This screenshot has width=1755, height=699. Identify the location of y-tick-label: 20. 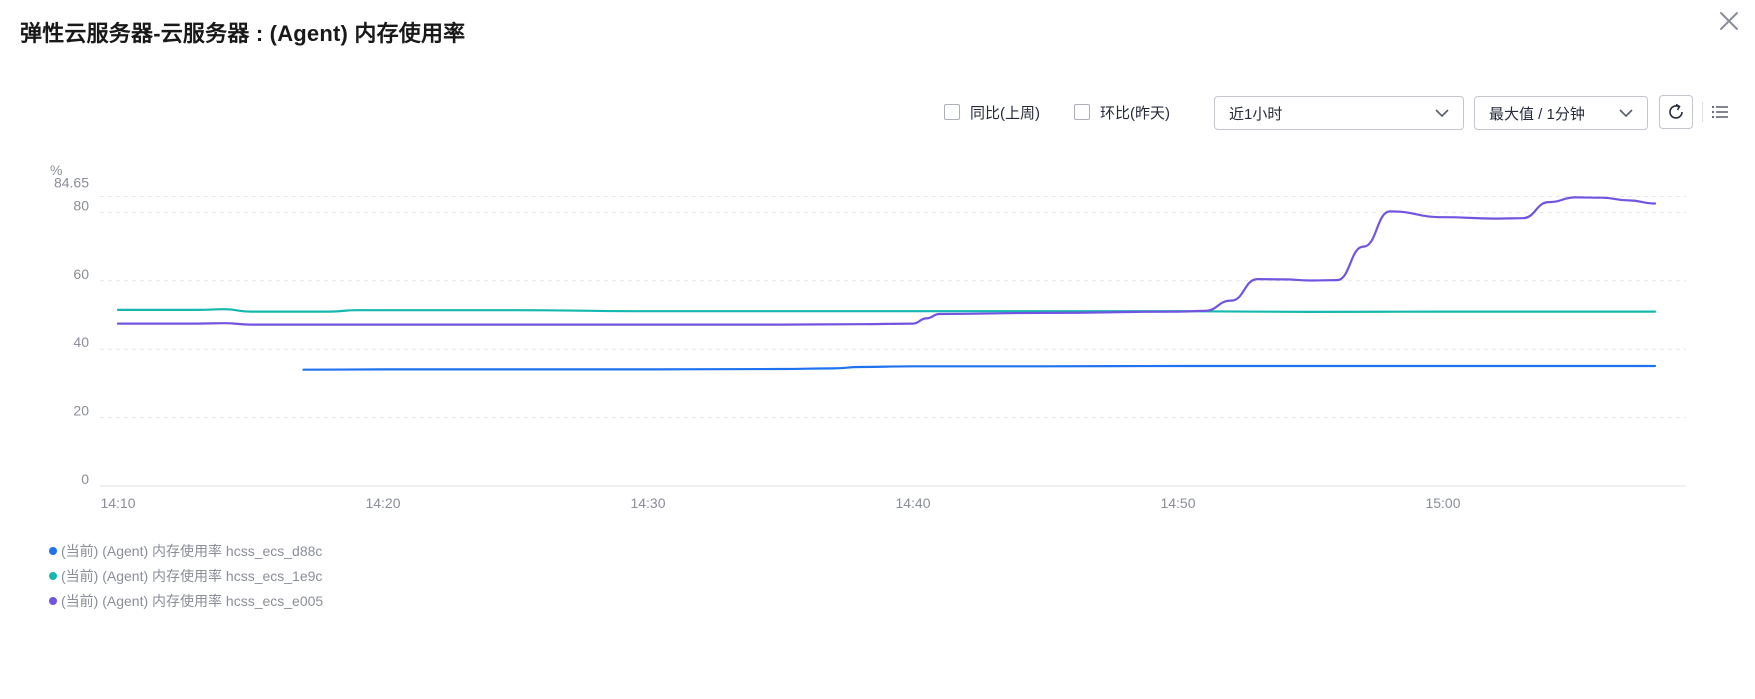
(81, 411).